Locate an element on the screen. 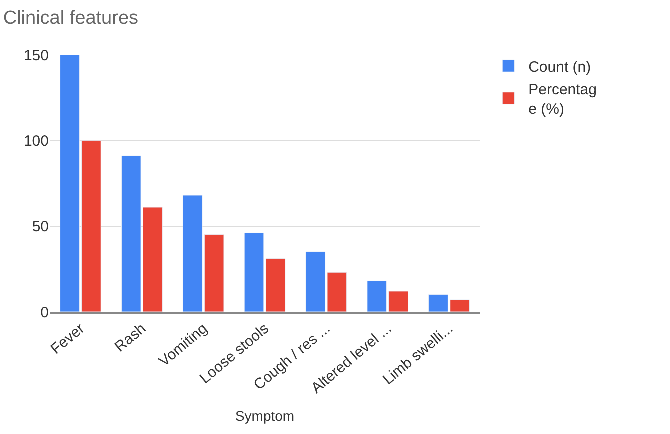 The height and width of the screenshot is (434, 670). x-axis-title: Symptom is located at coordinates (265, 416).